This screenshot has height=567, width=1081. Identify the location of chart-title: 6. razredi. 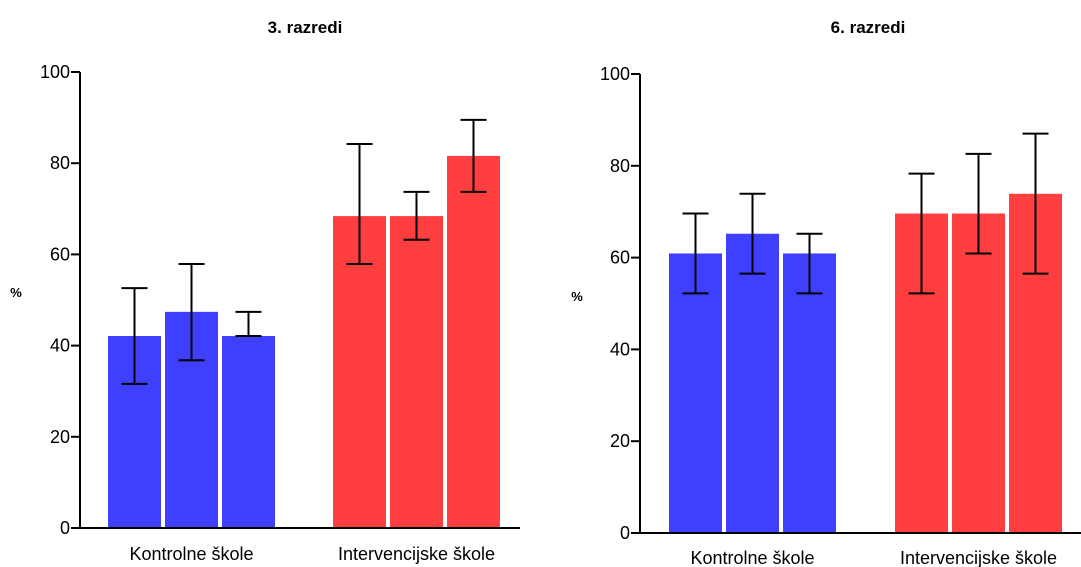
(868, 27).